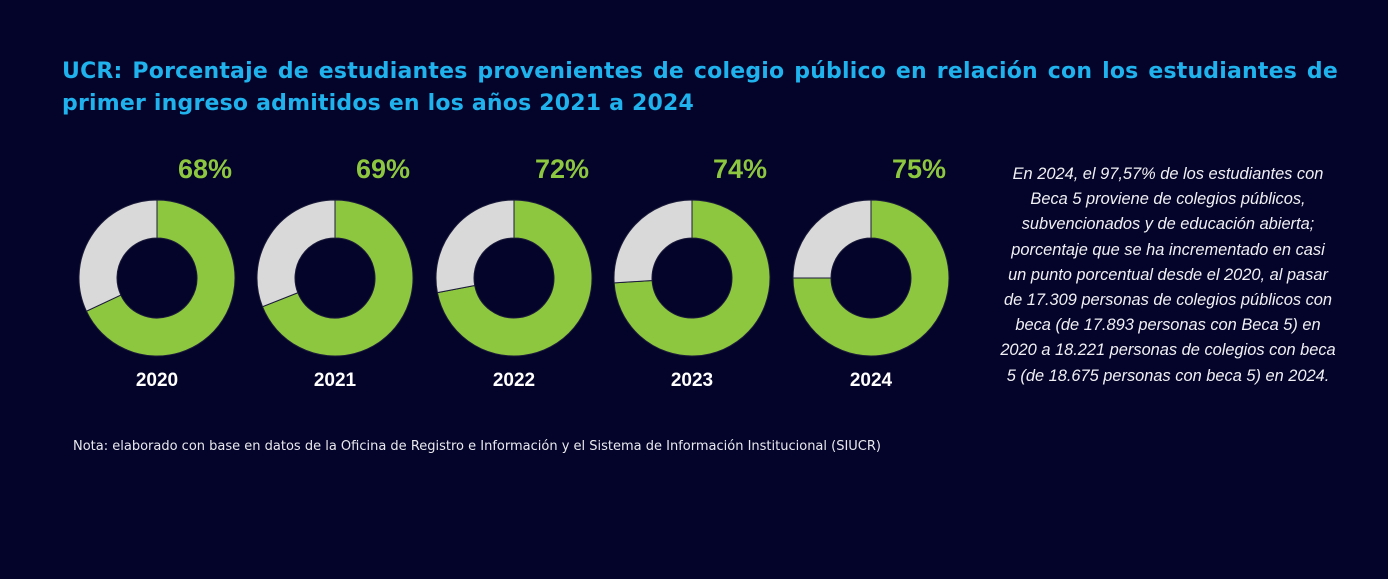 The image size is (1388, 579). I want to click on value-label-2020: 68%, so click(205, 169).